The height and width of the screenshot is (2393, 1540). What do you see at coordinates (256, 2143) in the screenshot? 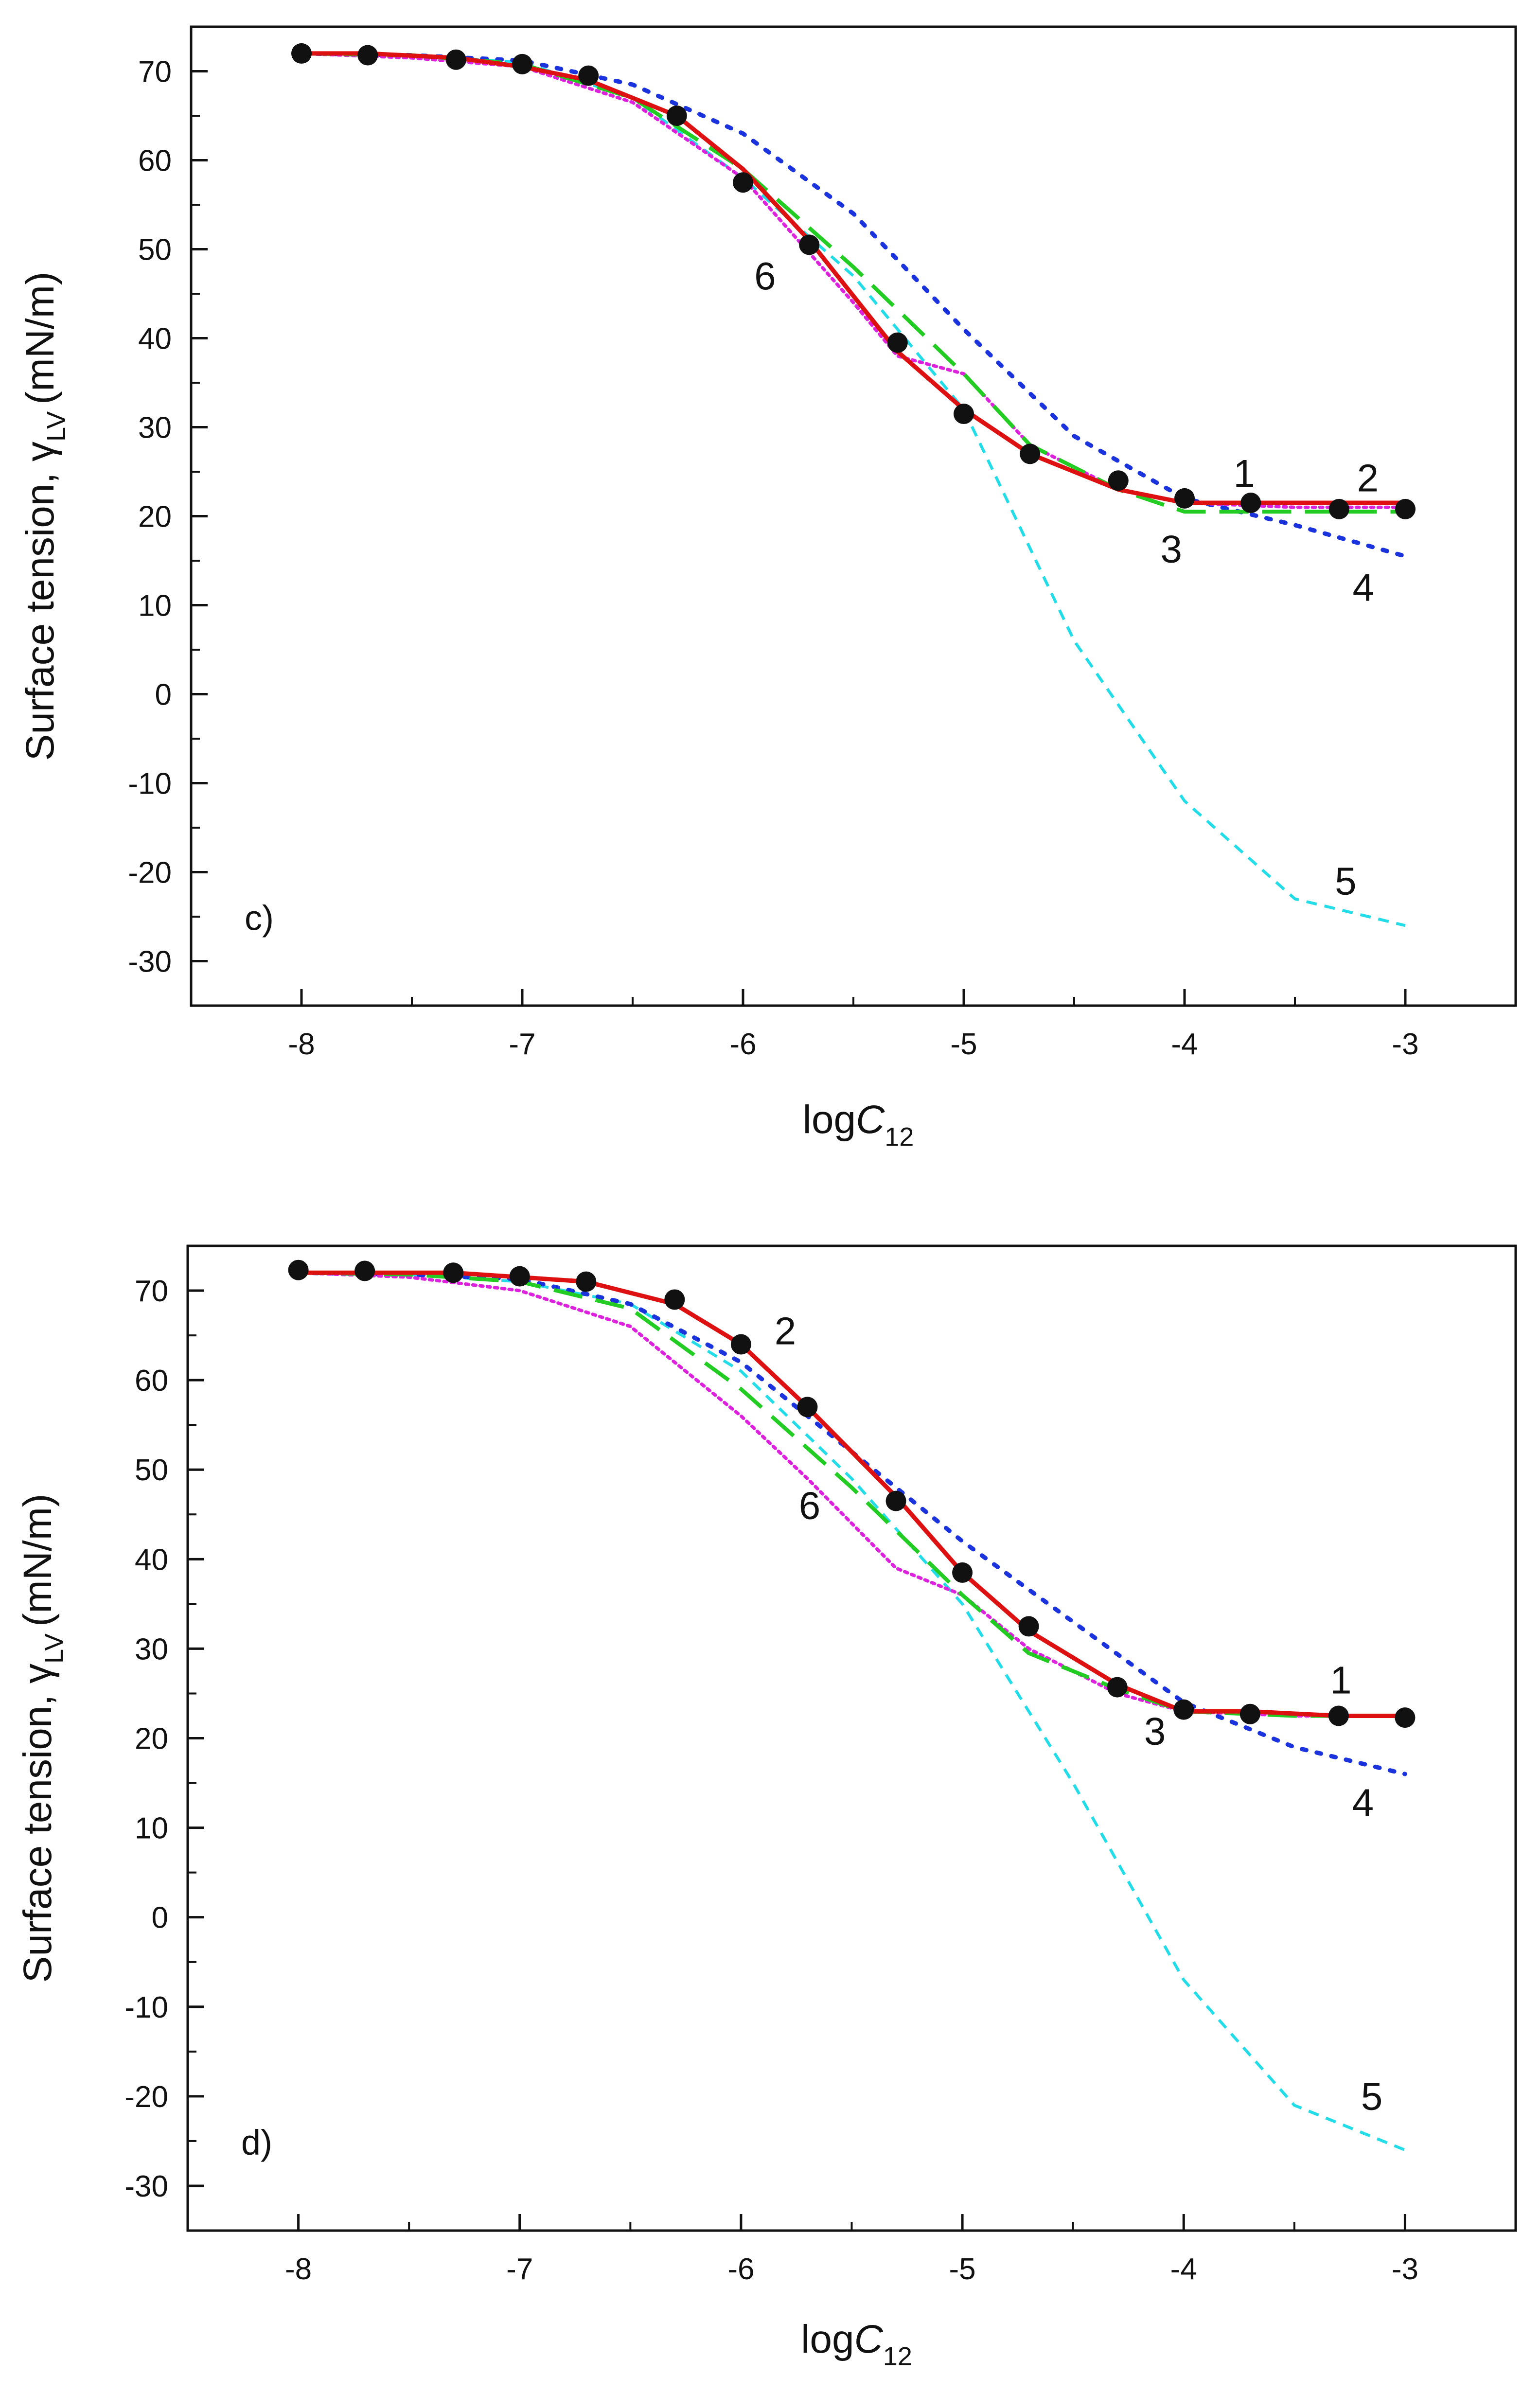
I see `panel-label: d)` at bounding box center [256, 2143].